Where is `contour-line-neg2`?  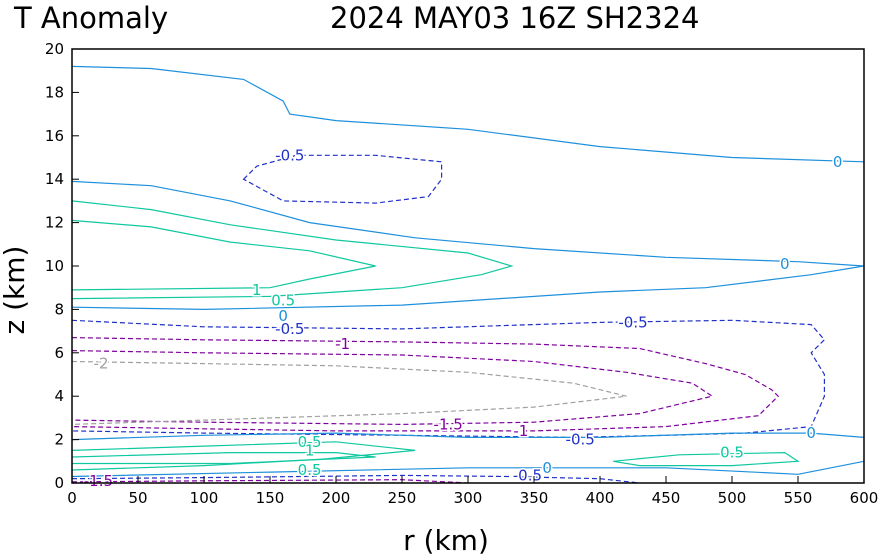 contour-line-neg2 is located at coordinates (349, 392).